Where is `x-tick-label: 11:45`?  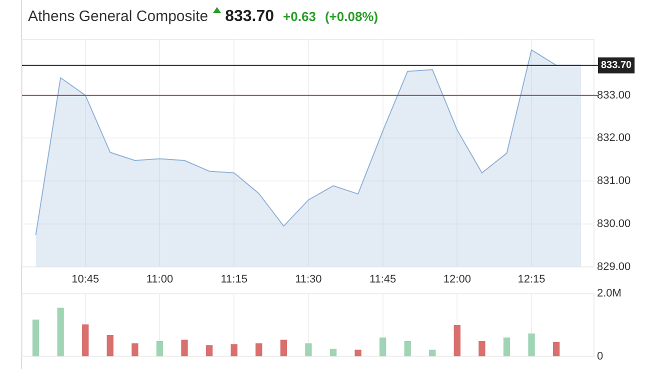
x-tick-label: 11:45 is located at coordinates (382, 279).